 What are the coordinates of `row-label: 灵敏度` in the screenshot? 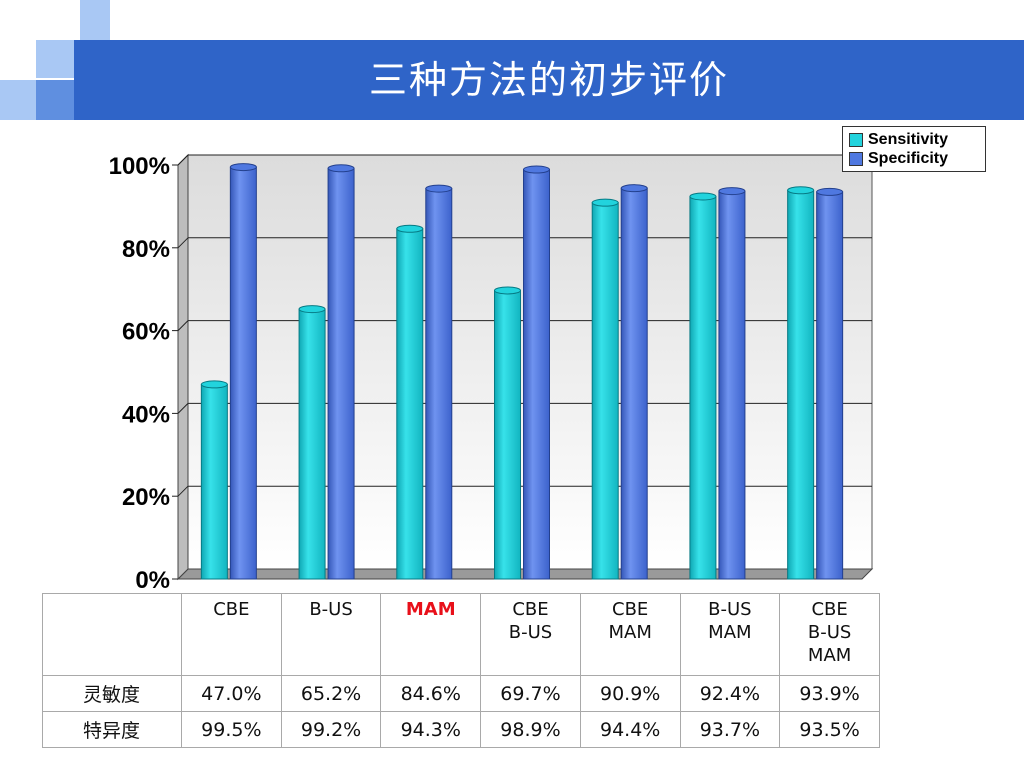 It's located at (112, 693).